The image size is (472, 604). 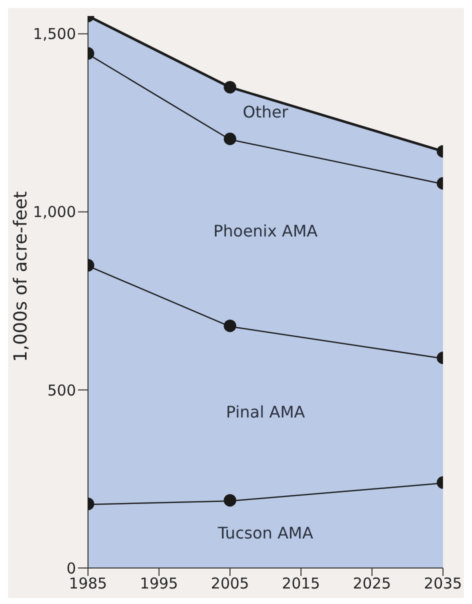 What do you see at coordinates (159, 583) in the screenshot?
I see `x-tick-label: 1995` at bounding box center [159, 583].